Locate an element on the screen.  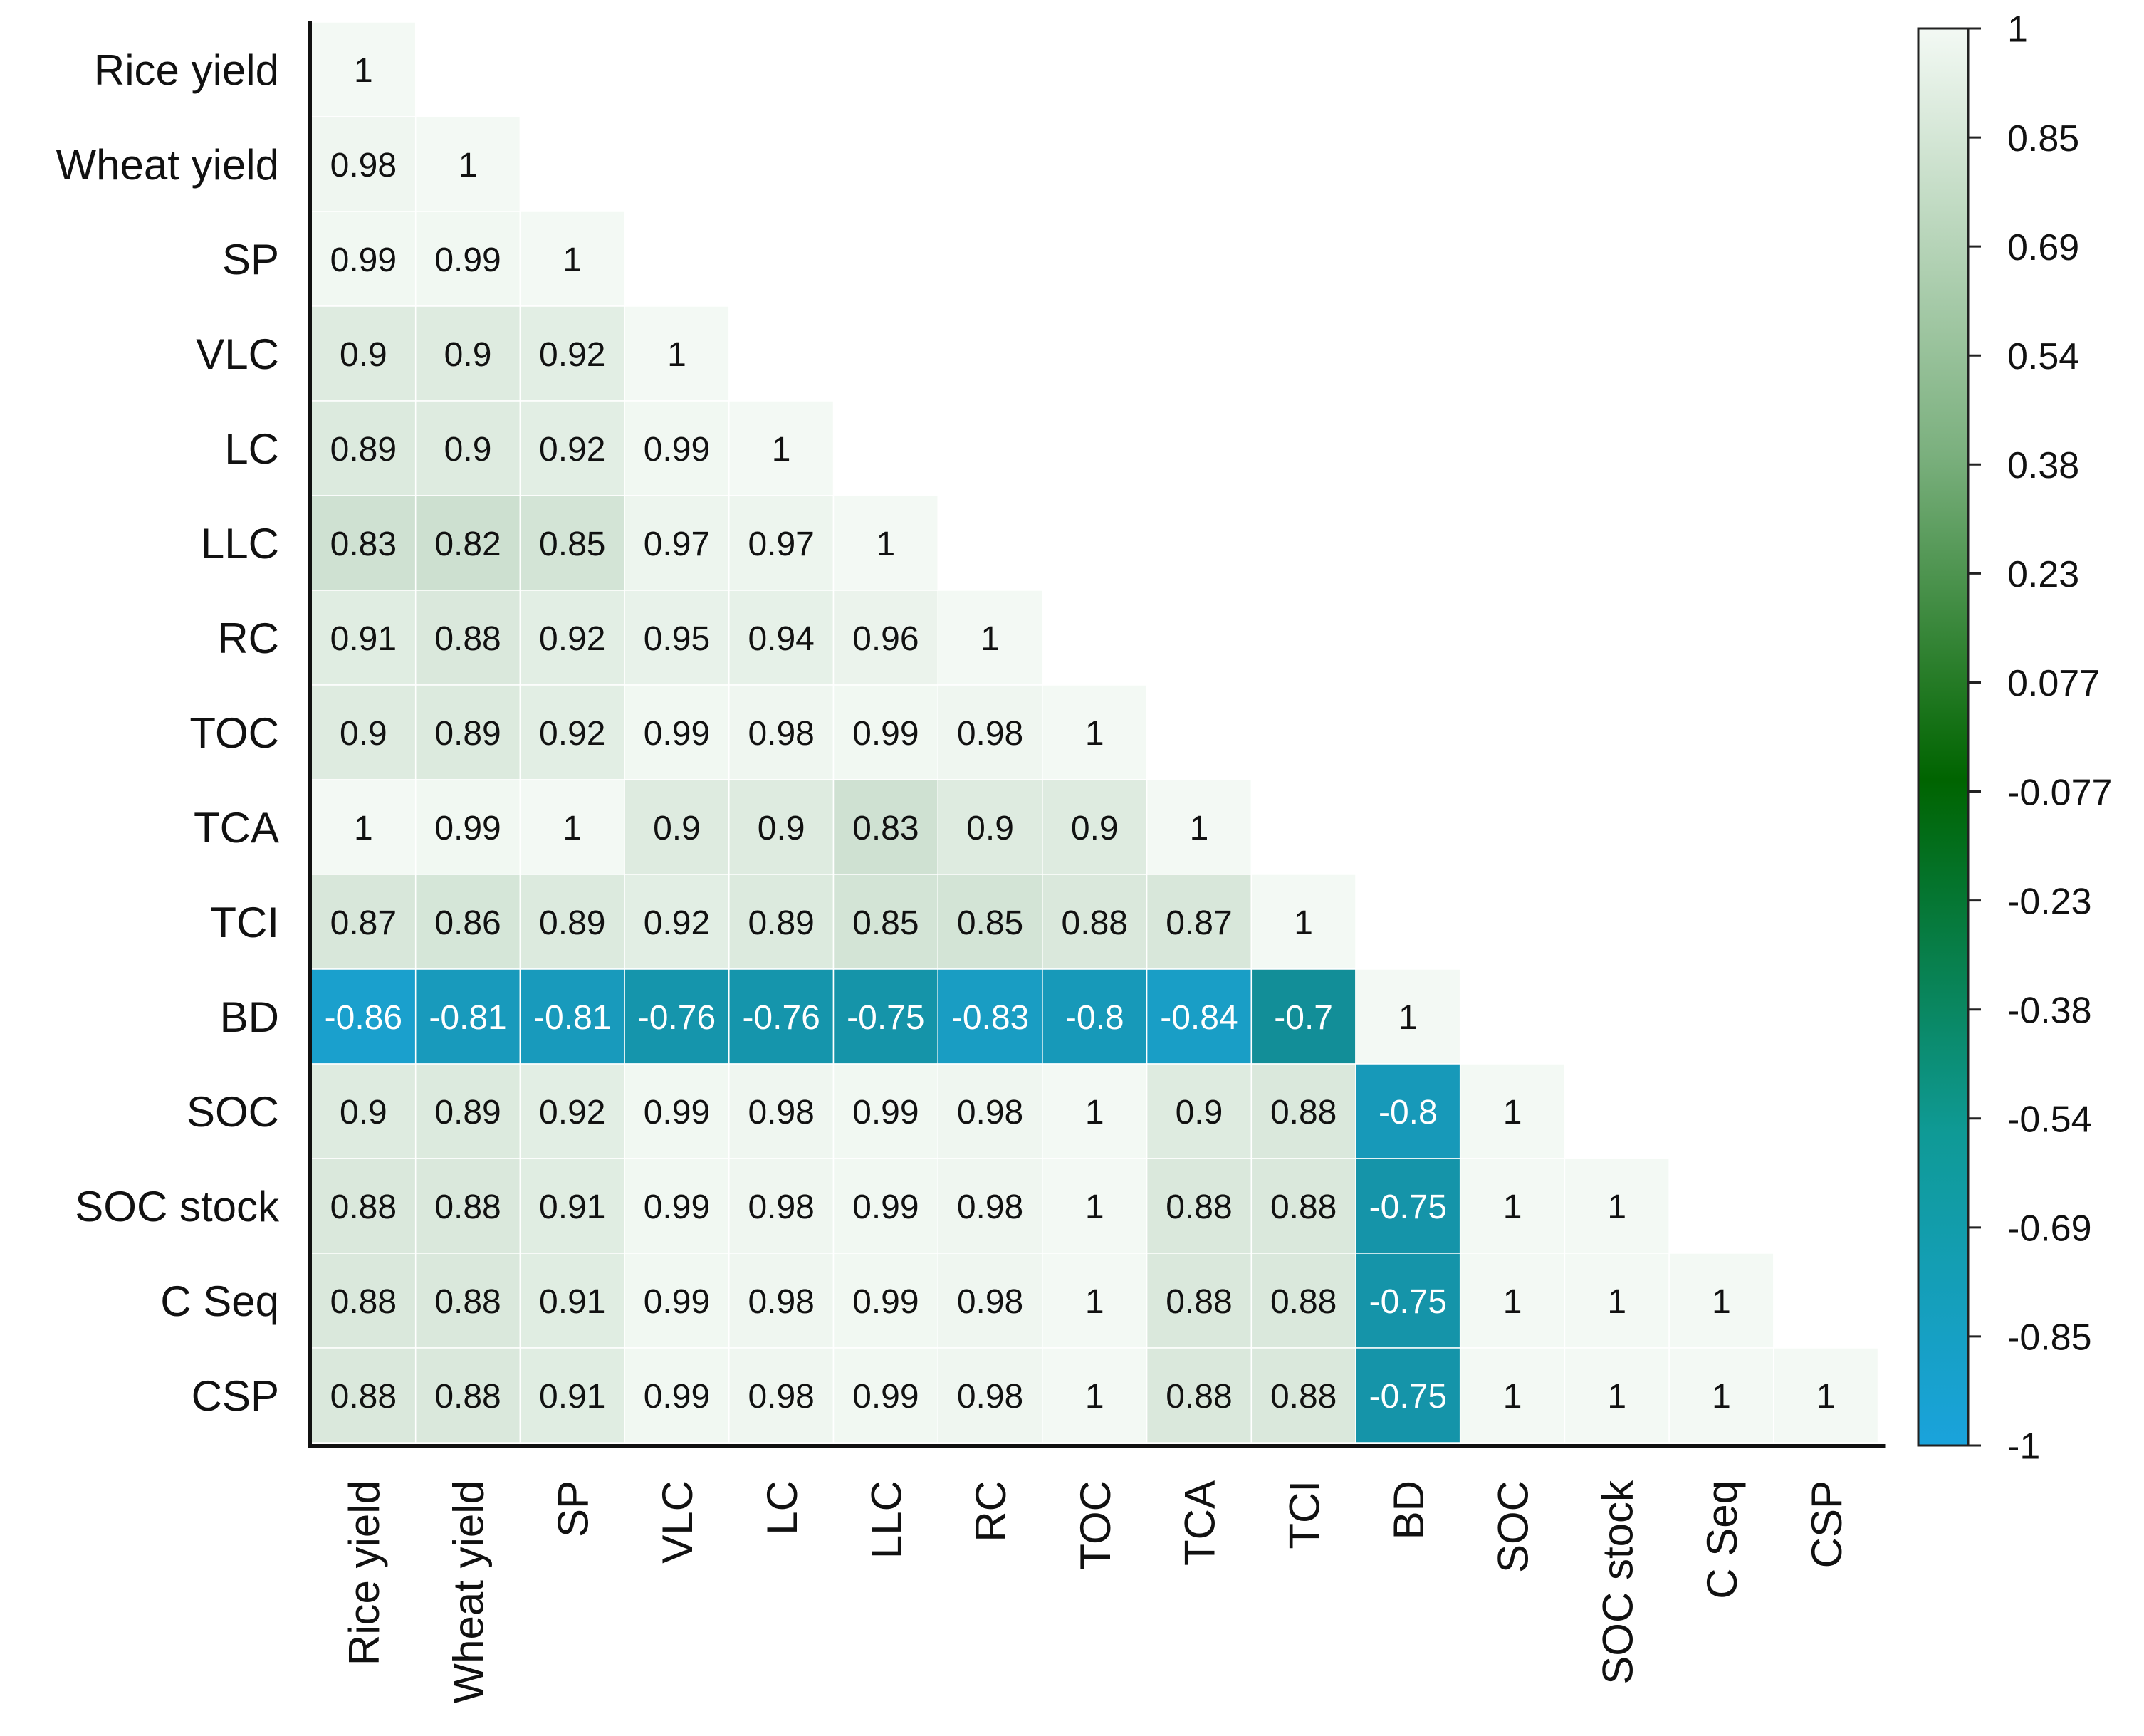
y-tick-label: SP is located at coordinates (250, 259).